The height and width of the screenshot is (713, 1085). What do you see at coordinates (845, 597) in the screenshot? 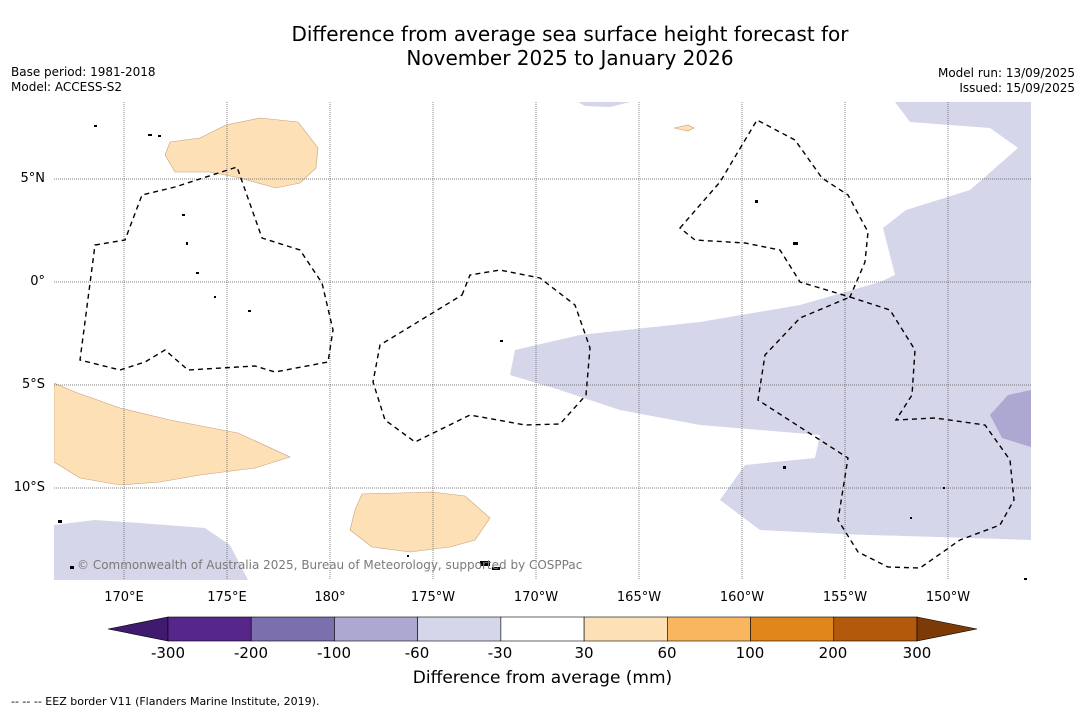
I see `lon-label: 155°W` at bounding box center [845, 597].